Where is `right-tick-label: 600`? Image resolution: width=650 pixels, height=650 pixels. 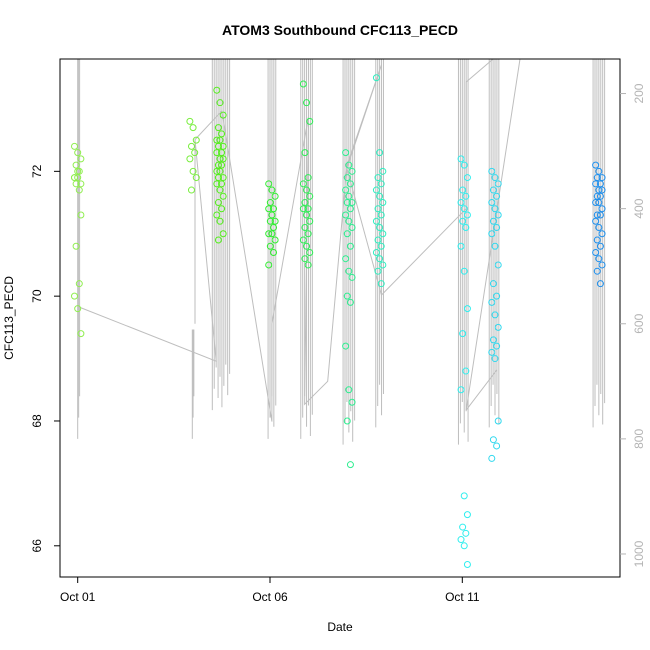
right-tick-label: 600 is located at coordinates (639, 323).